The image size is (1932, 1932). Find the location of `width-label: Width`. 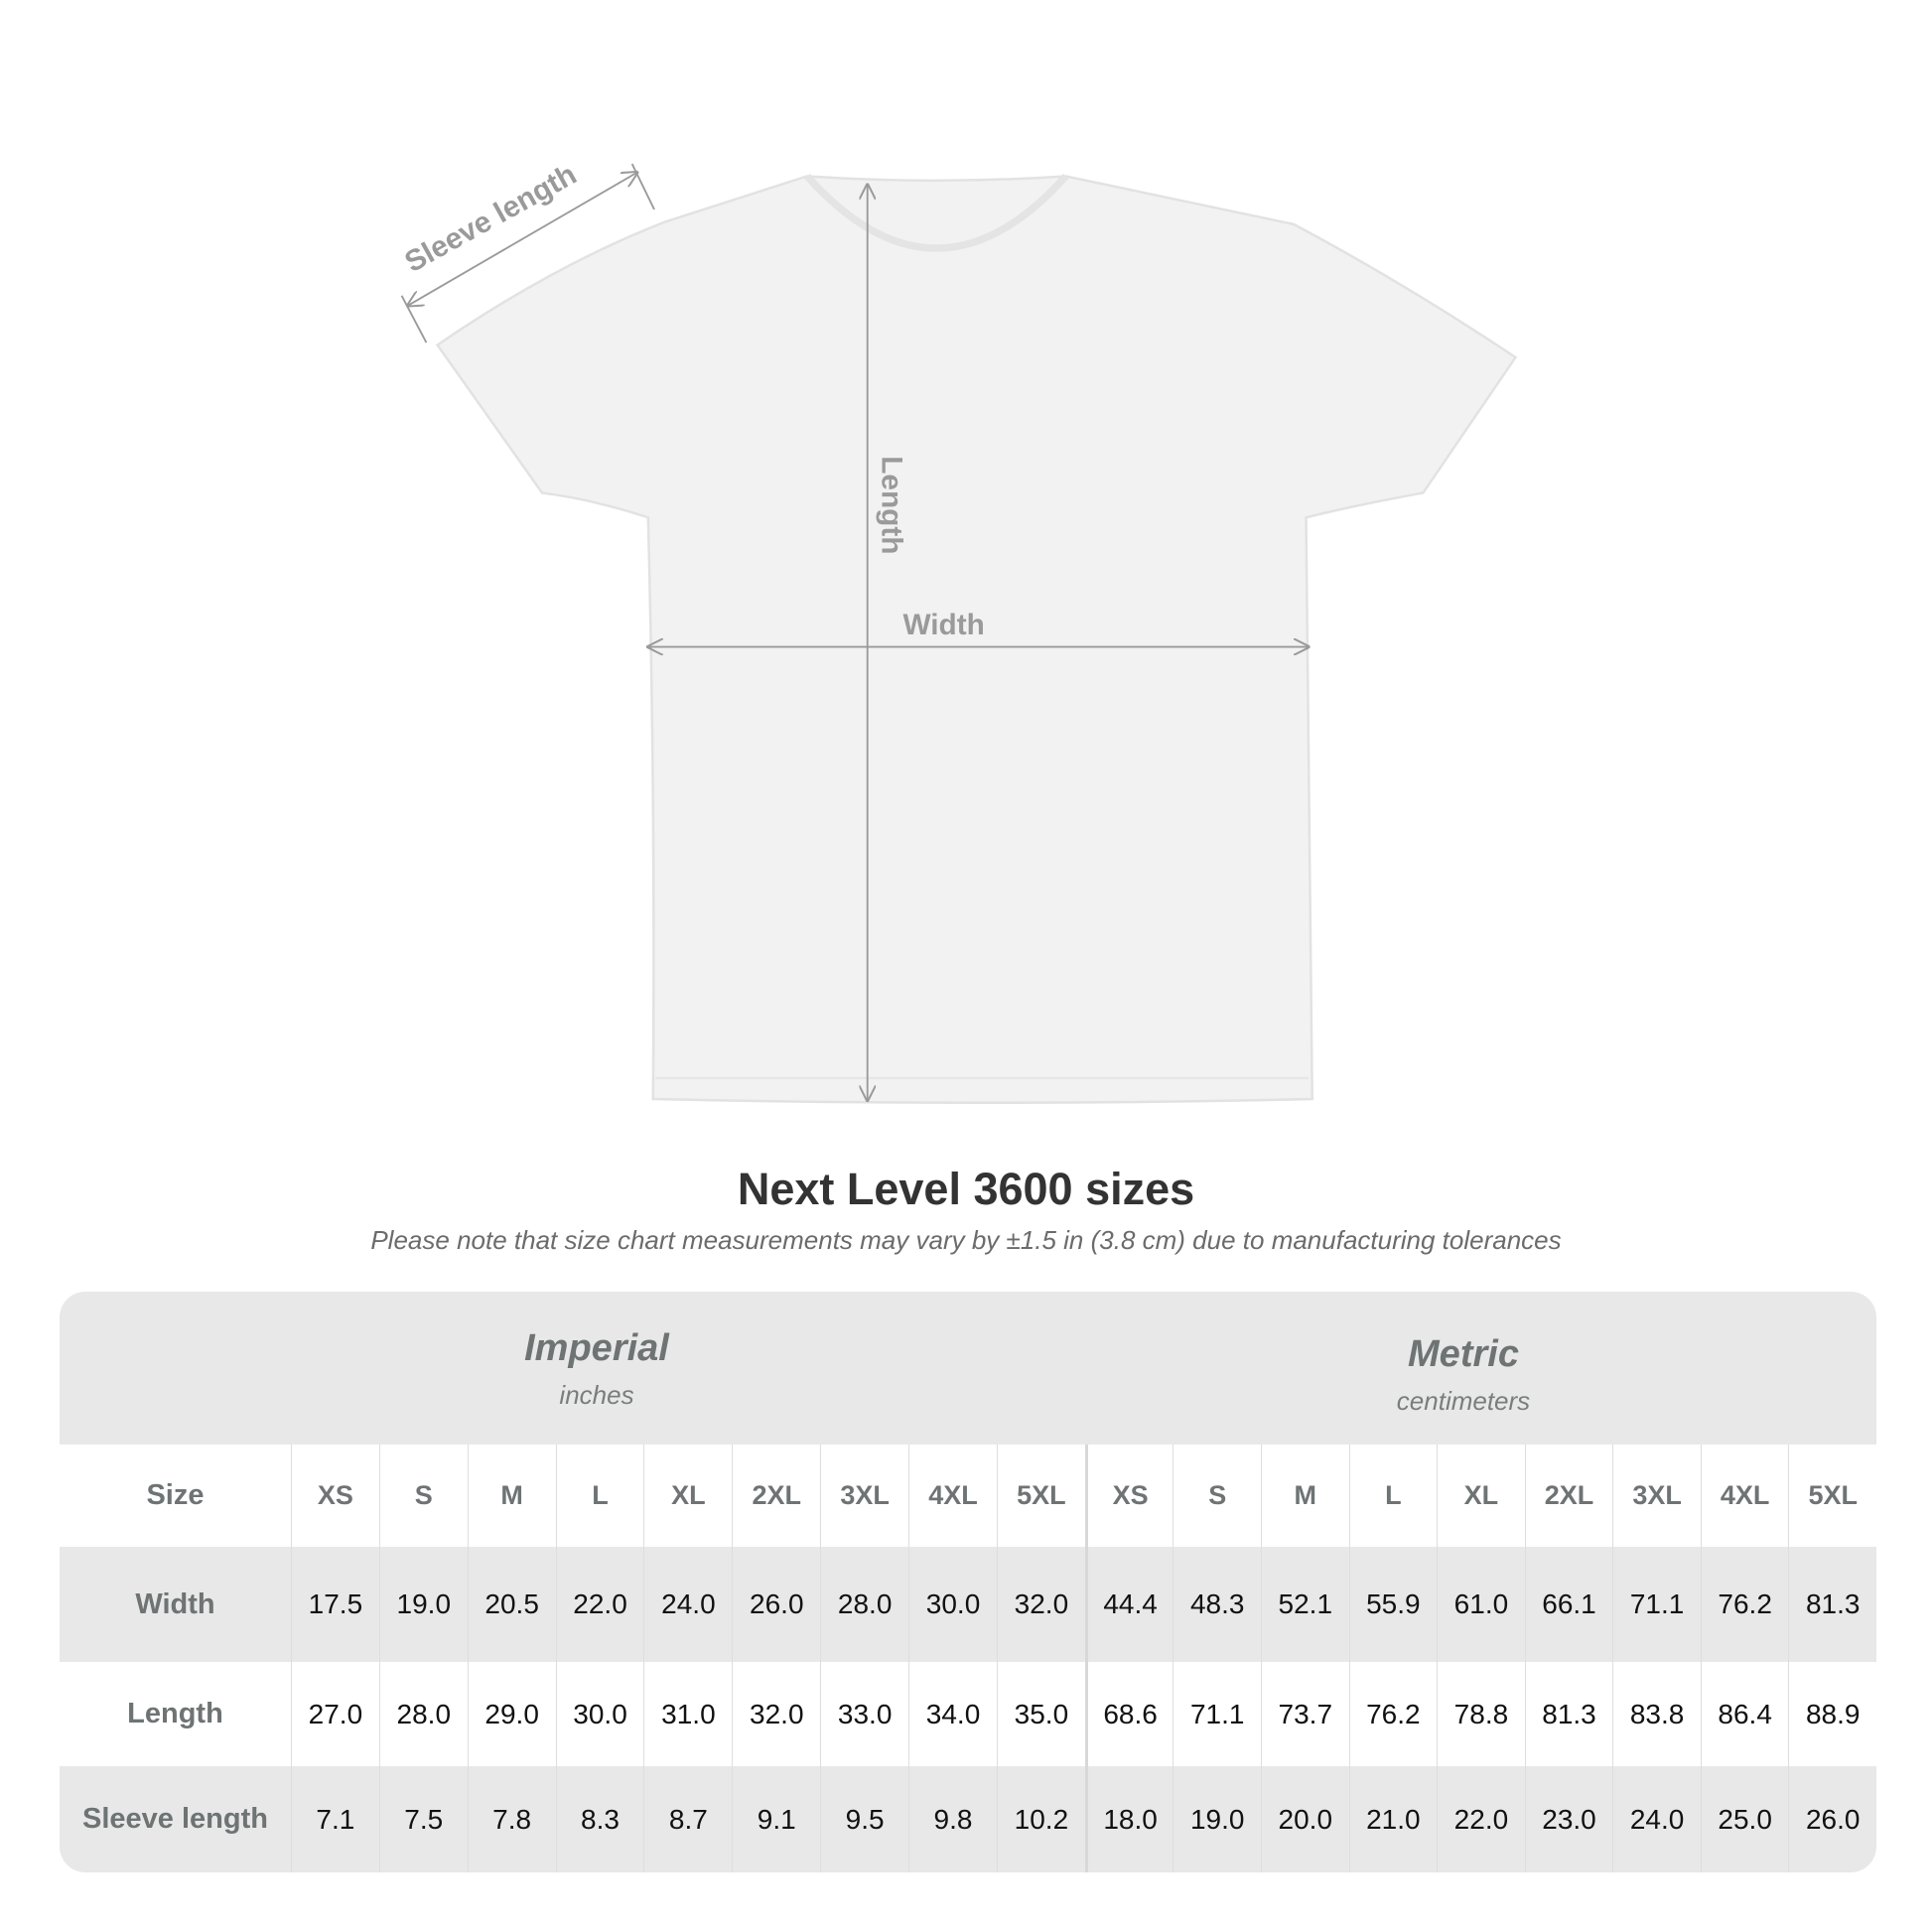

width-label: Width is located at coordinates (943, 625).